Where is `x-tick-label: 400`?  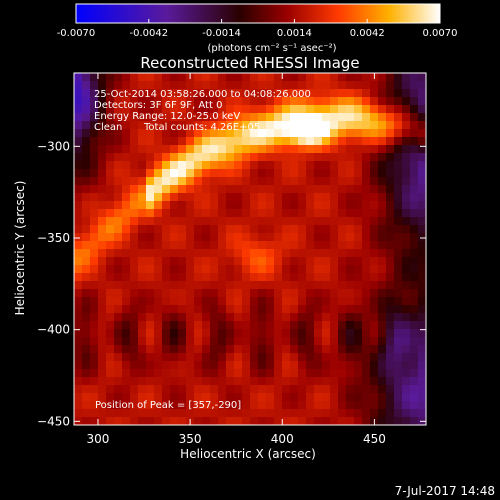
x-tick-label: 400 is located at coordinates (282, 439).